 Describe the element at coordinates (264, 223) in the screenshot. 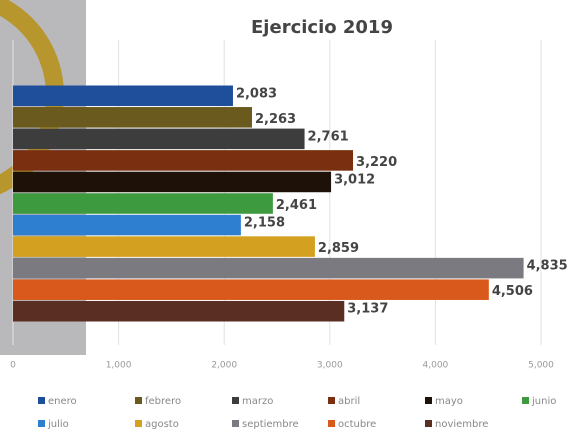

I see `value-label: 2,158` at that location.